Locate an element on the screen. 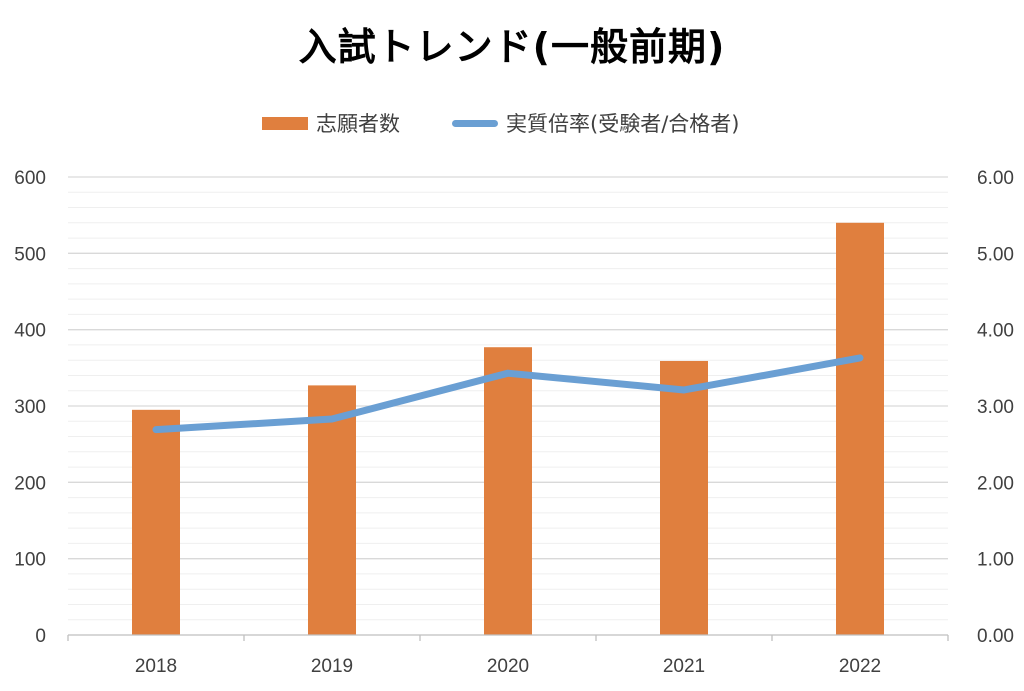 The height and width of the screenshot is (691, 1024). left-y-tick-label: 0 is located at coordinates (40, 636).